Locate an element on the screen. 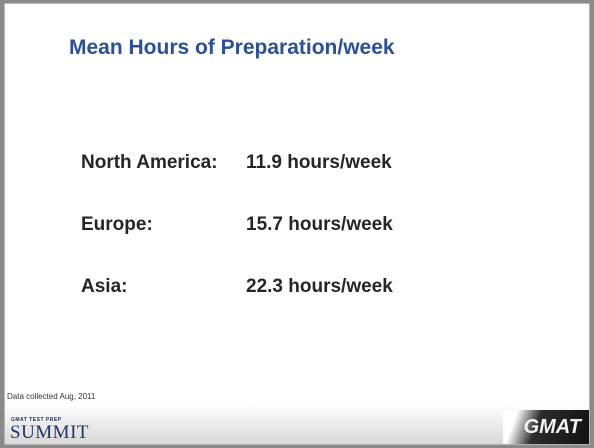  row: Asia: 22.3 hours/week is located at coordinates (237, 287).